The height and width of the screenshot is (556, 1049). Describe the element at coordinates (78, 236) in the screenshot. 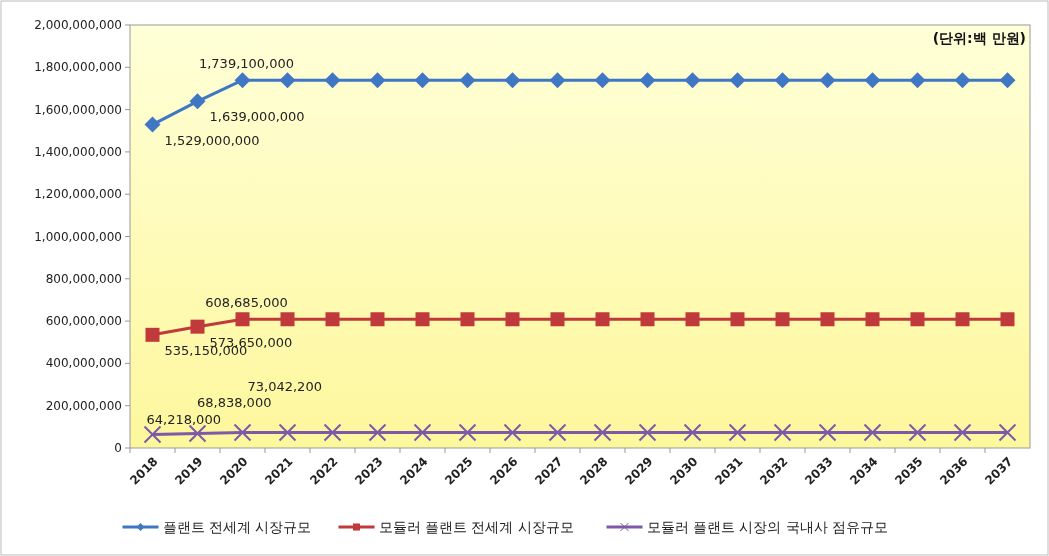

I see `y-tick-label: 1,000,000,000` at that location.